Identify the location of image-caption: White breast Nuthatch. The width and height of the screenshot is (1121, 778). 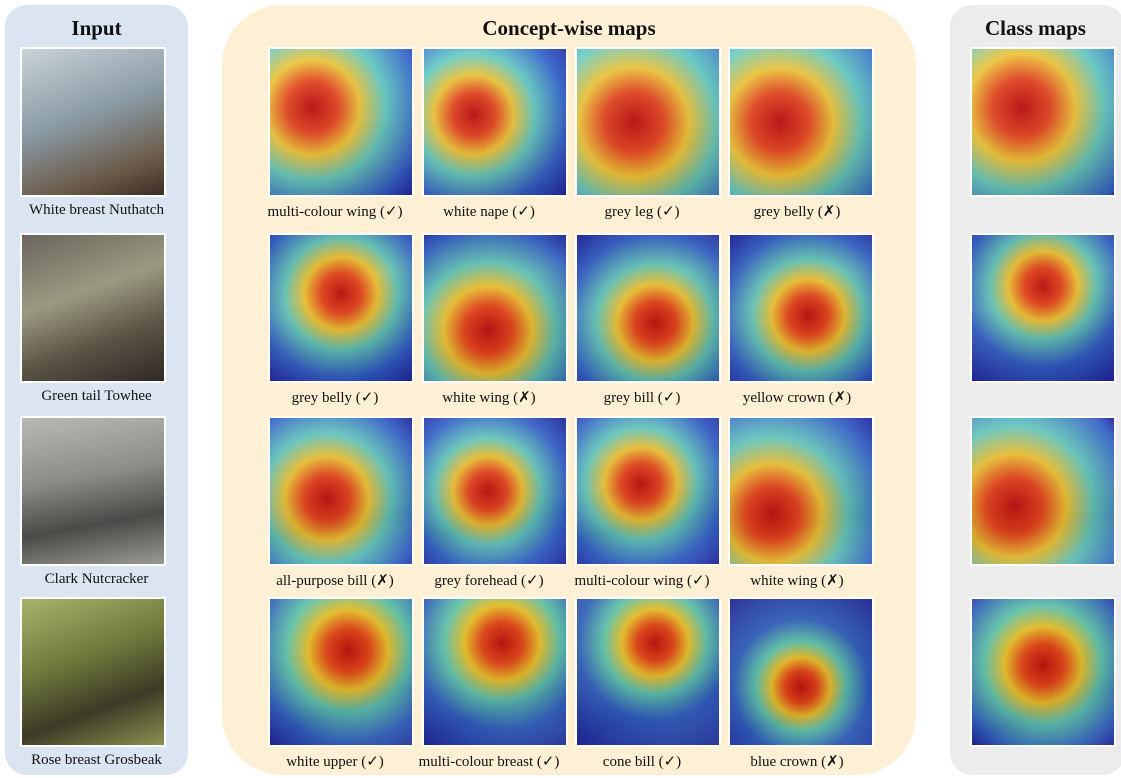
(96, 210).